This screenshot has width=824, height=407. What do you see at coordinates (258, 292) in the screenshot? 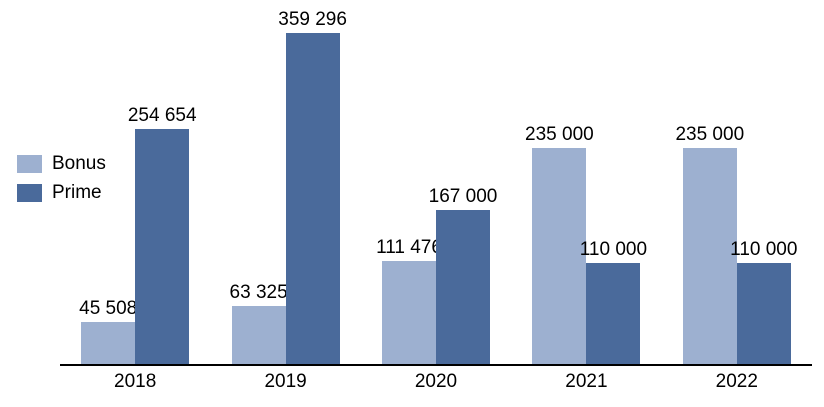
I see `bar-value-label: 63 325` at bounding box center [258, 292].